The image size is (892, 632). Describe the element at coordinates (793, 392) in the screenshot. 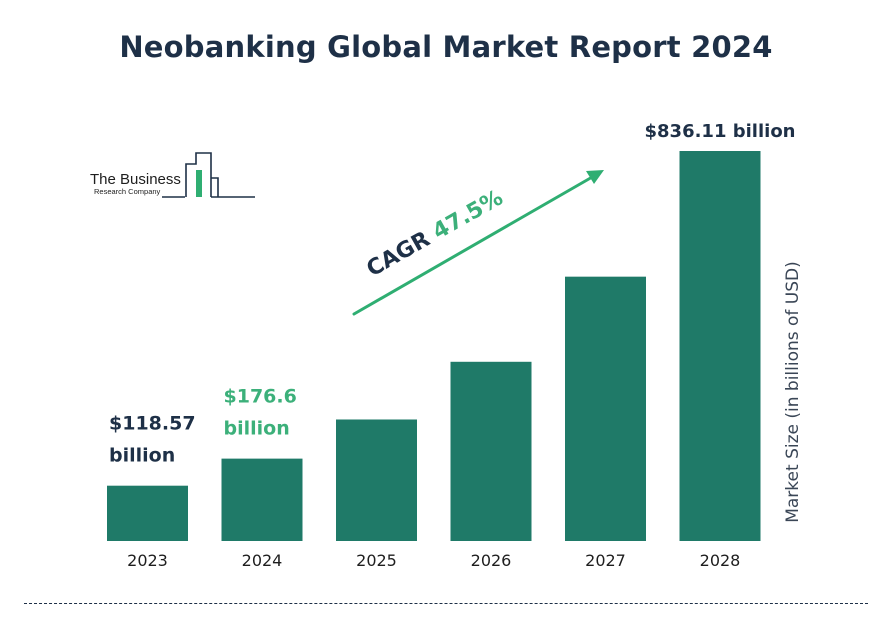

I see `y-axis-label: Market Size (in billions of USD)` at that location.